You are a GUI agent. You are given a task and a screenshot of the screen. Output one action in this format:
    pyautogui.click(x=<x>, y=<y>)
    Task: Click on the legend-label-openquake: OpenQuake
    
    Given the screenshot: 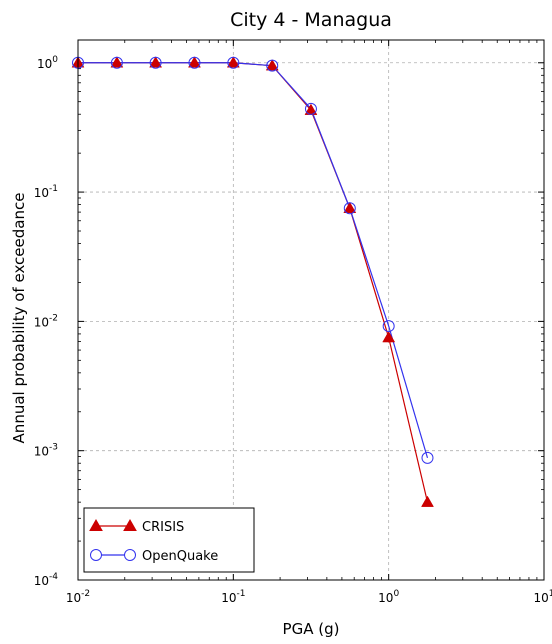 What is the action you would take?
    pyautogui.click(x=180, y=556)
    